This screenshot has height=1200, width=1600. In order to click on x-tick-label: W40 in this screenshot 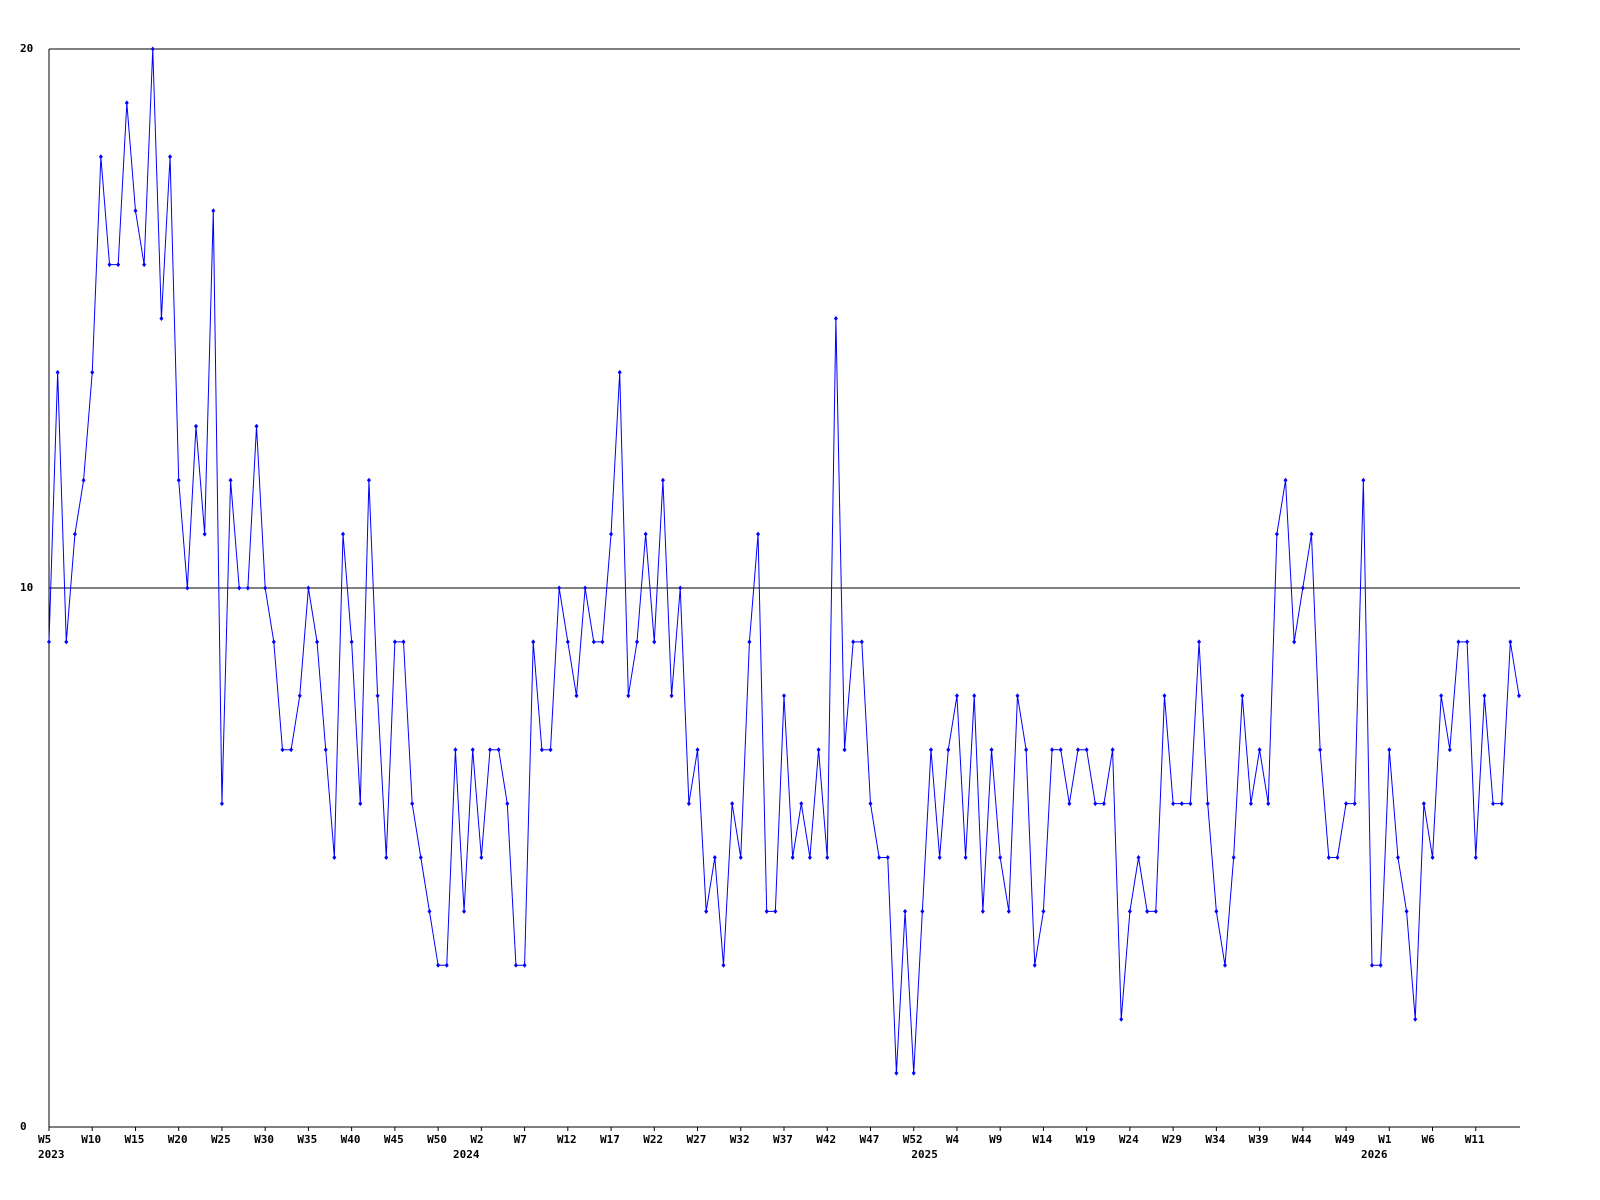, I will do `click(351, 1139)`.